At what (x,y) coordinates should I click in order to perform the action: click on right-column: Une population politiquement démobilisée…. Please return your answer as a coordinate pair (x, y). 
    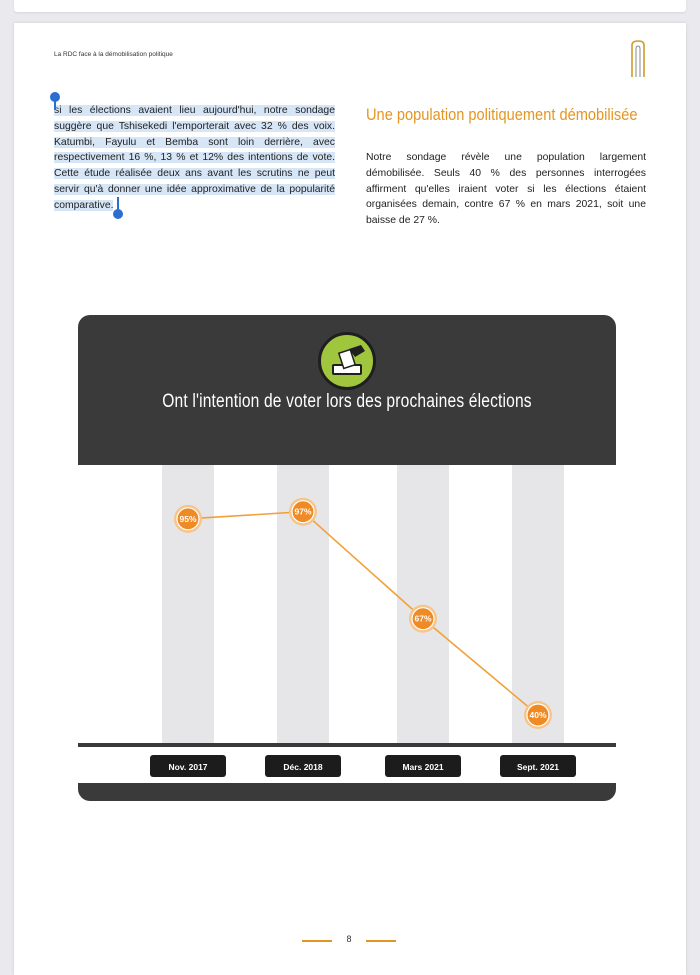
    Looking at the image, I should click on (506, 167).